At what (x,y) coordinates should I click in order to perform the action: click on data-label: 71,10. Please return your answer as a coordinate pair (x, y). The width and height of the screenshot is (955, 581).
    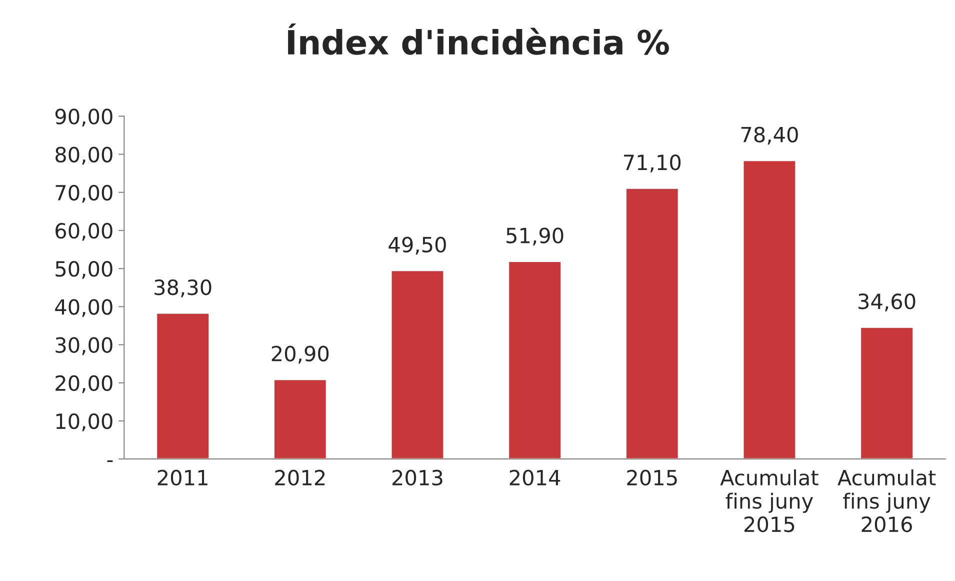
    Looking at the image, I should click on (652, 163).